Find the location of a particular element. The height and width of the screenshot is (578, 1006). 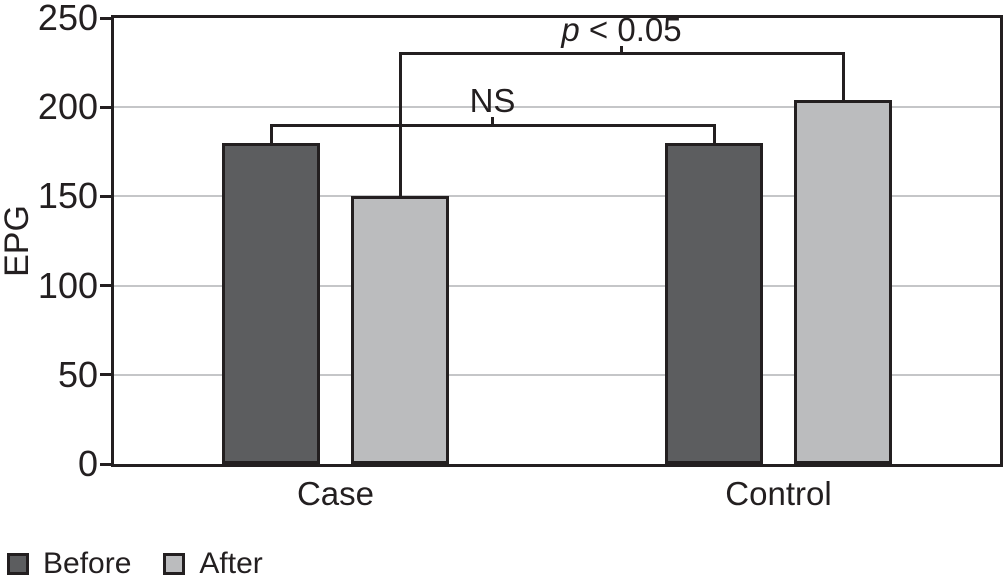

legend-swatch-before is located at coordinates (18, 564).